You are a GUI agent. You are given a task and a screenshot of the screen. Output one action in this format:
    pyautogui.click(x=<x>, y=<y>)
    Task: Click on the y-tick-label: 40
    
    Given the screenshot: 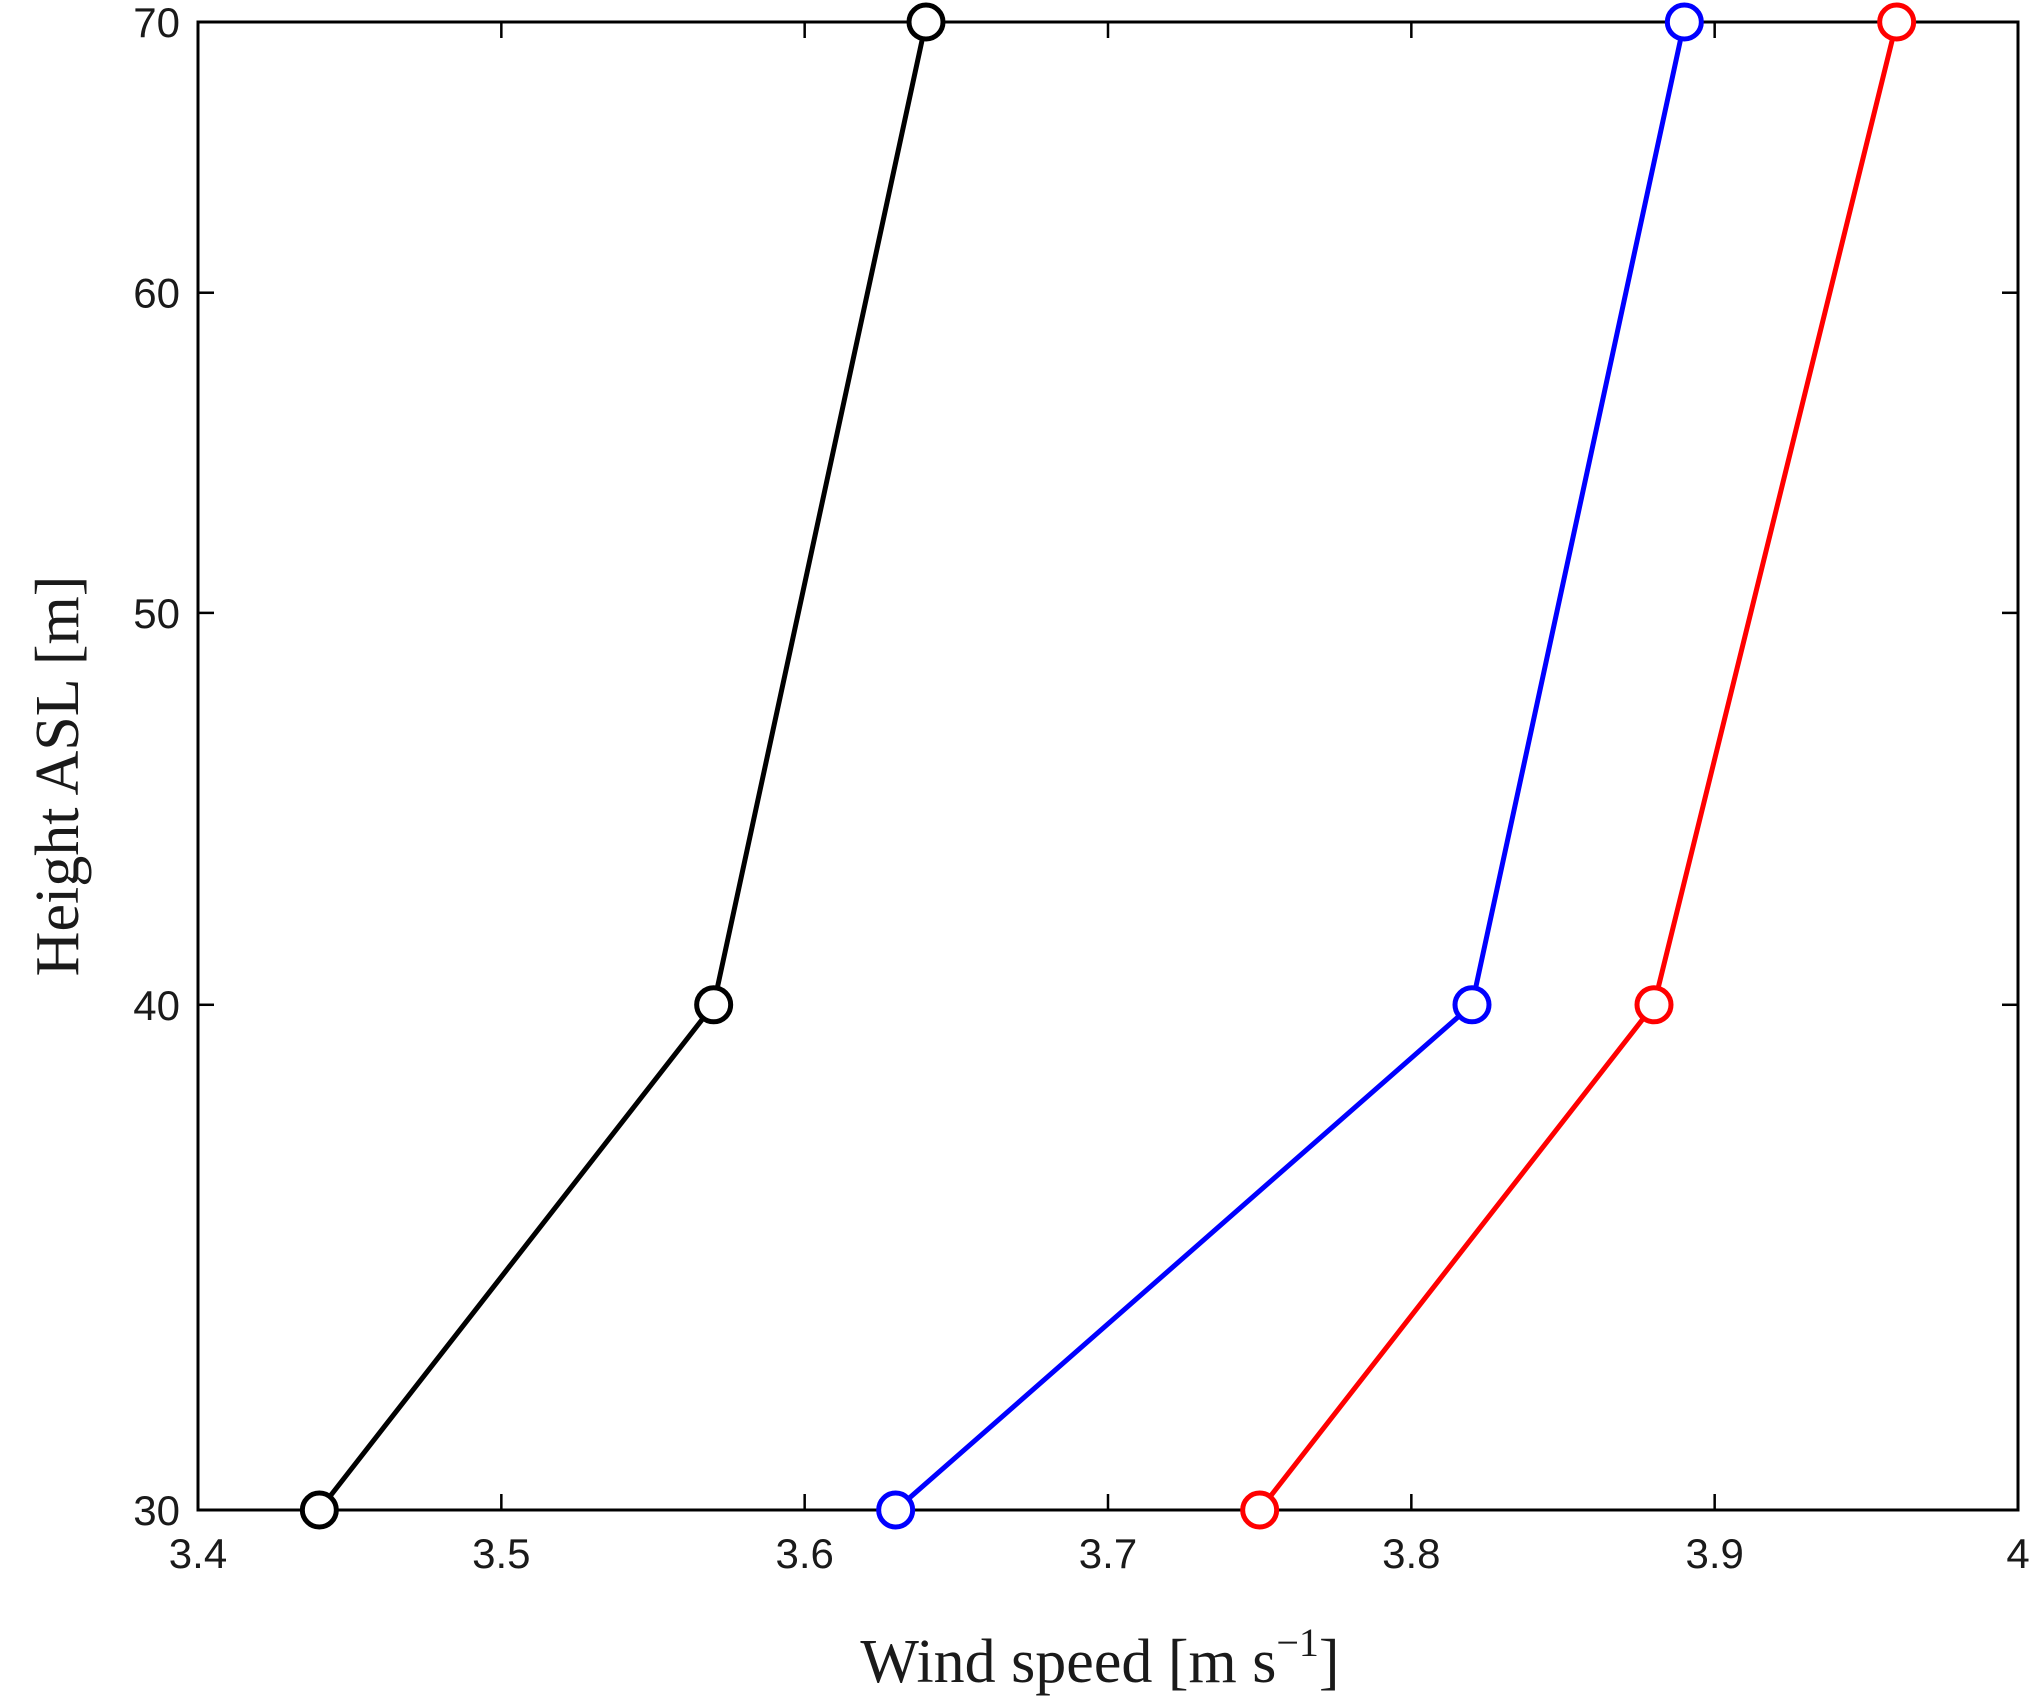 What is the action you would take?
    pyautogui.click(x=156, y=1005)
    